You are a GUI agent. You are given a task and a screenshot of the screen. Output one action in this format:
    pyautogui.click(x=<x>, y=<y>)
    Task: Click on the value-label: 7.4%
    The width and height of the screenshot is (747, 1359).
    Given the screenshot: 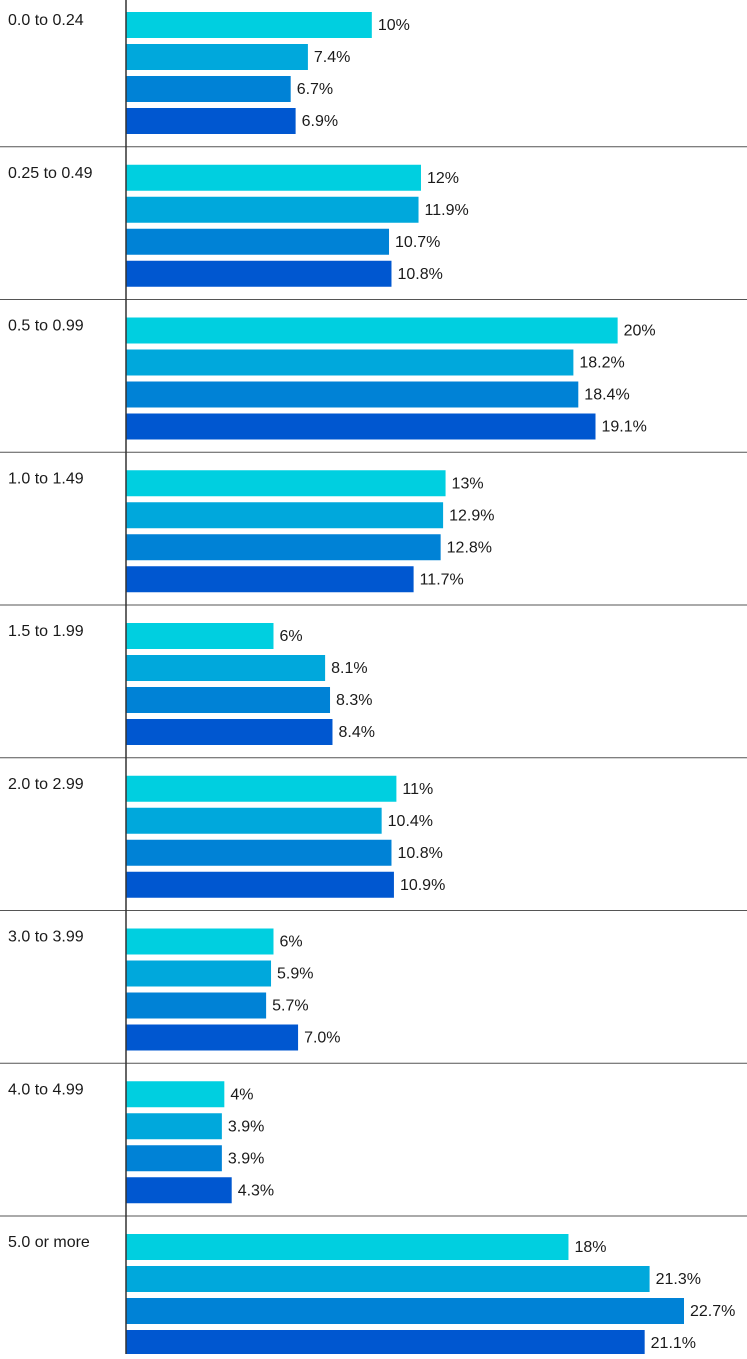 What is the action you would take?
    pyautogui.click(x=332, y=57)
    